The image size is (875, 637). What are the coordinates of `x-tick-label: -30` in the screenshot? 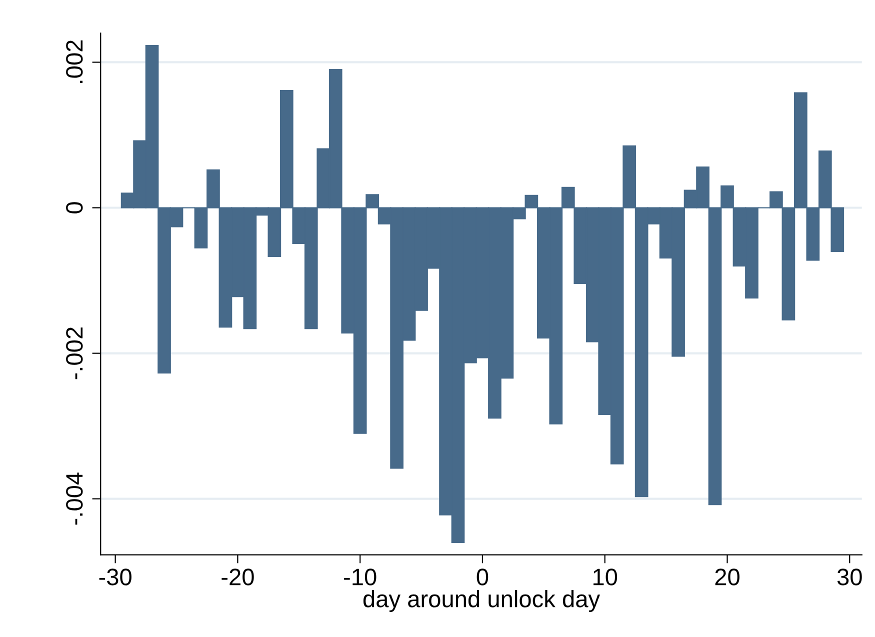 It's located at (115, 577).